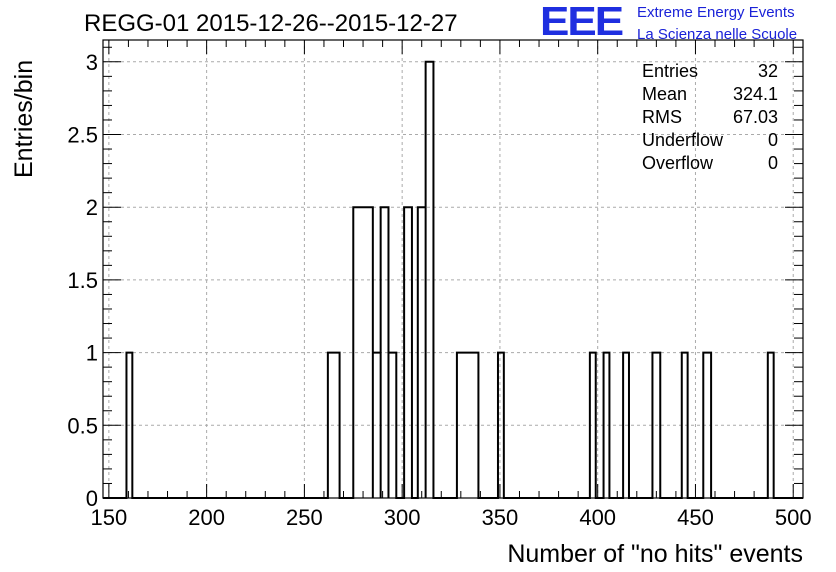 The height and width of the screenshot is (572, 836). I want to click on y-tick-label: 0, so click(92, 498).